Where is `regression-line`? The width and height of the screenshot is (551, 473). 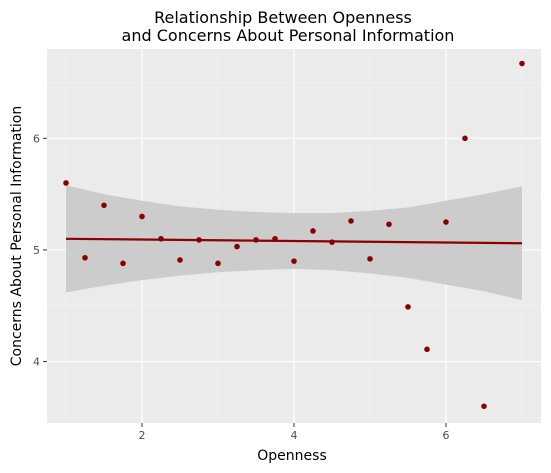
regression-line is located at coordinates (294, 241).